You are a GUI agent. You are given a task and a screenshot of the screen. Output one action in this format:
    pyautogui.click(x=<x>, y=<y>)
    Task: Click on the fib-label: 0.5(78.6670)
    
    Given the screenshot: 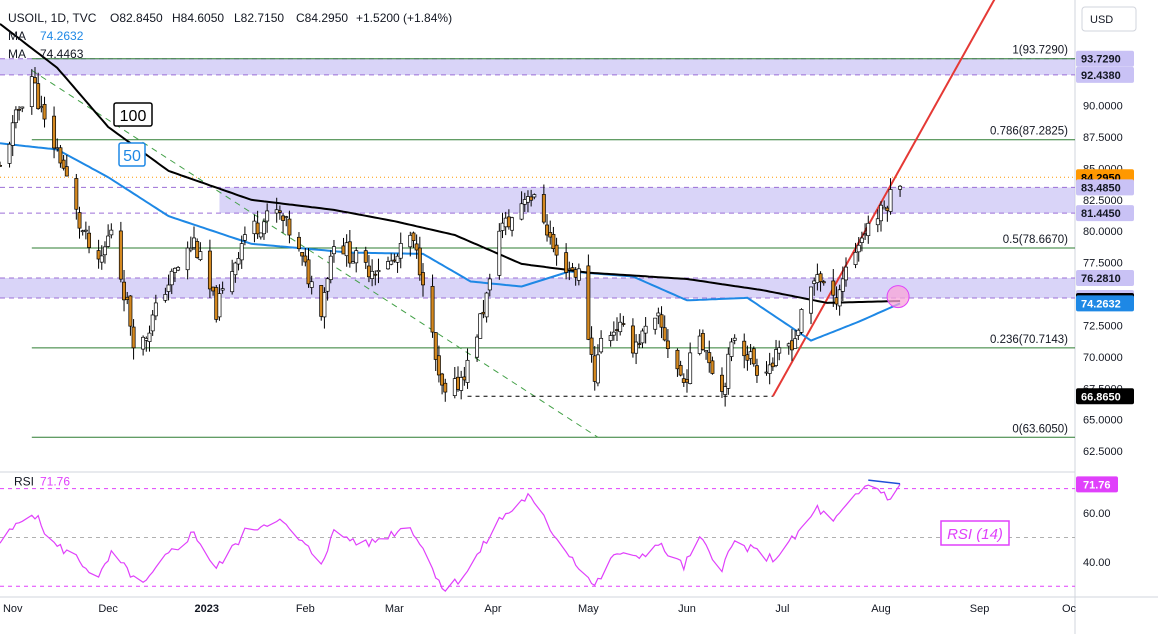 What is the action you would take?
    pyautogui.click(x=1035, y=240)
    